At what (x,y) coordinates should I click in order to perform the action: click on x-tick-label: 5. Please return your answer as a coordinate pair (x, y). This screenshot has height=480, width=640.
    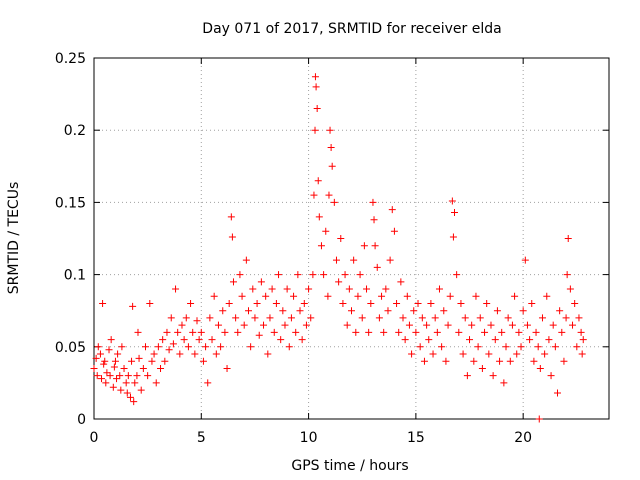
    Looking at the image, I should click on (201, 438).